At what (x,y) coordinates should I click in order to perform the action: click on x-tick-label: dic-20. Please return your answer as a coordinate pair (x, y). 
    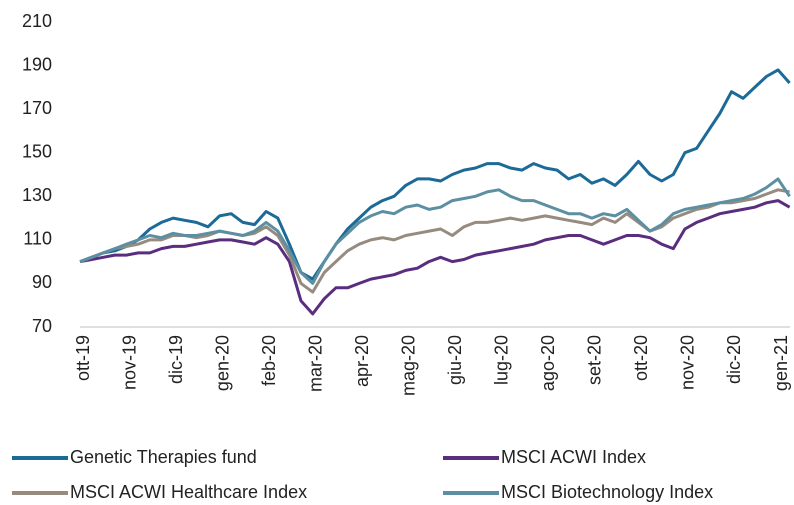
    Looking at the image, I should click on (734, 359).